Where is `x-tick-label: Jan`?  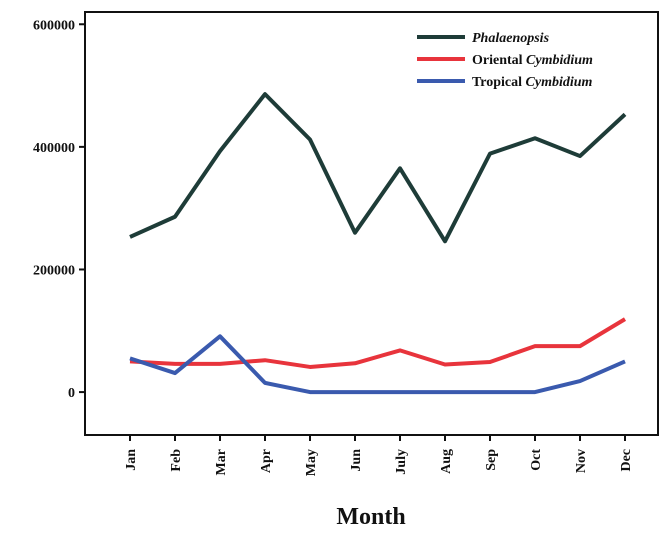 x-tick-label: Jan is located at coordinates (131, 460).